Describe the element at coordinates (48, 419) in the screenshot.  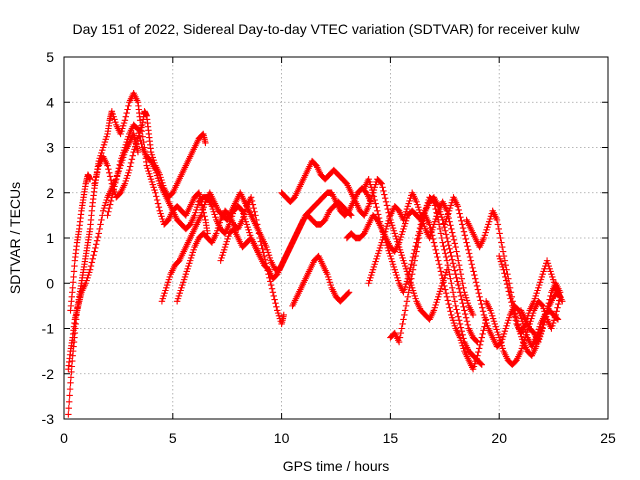
I see `y-tick-label: -3` at that location.